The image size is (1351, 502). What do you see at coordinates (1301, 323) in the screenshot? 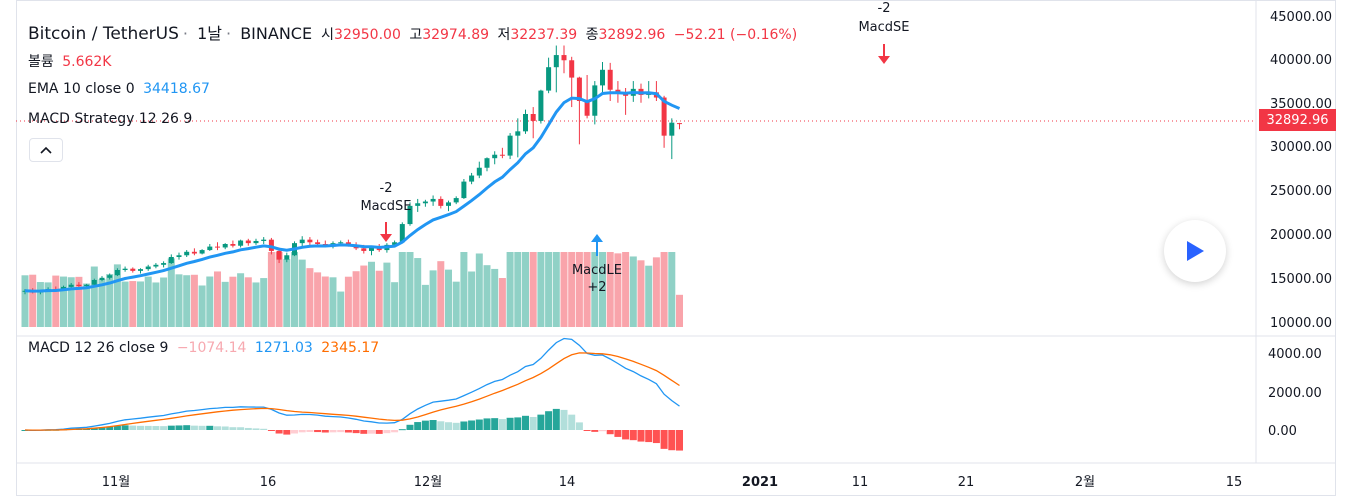
I see `price-axis-label: 10000.00` at bounding box center [1301, 323].